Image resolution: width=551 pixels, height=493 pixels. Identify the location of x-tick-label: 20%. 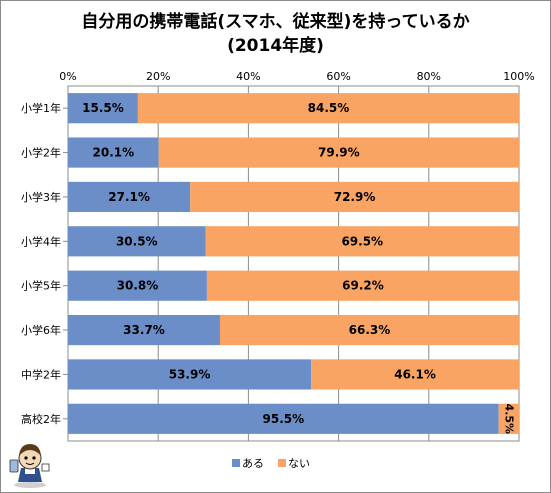
(158, 76).